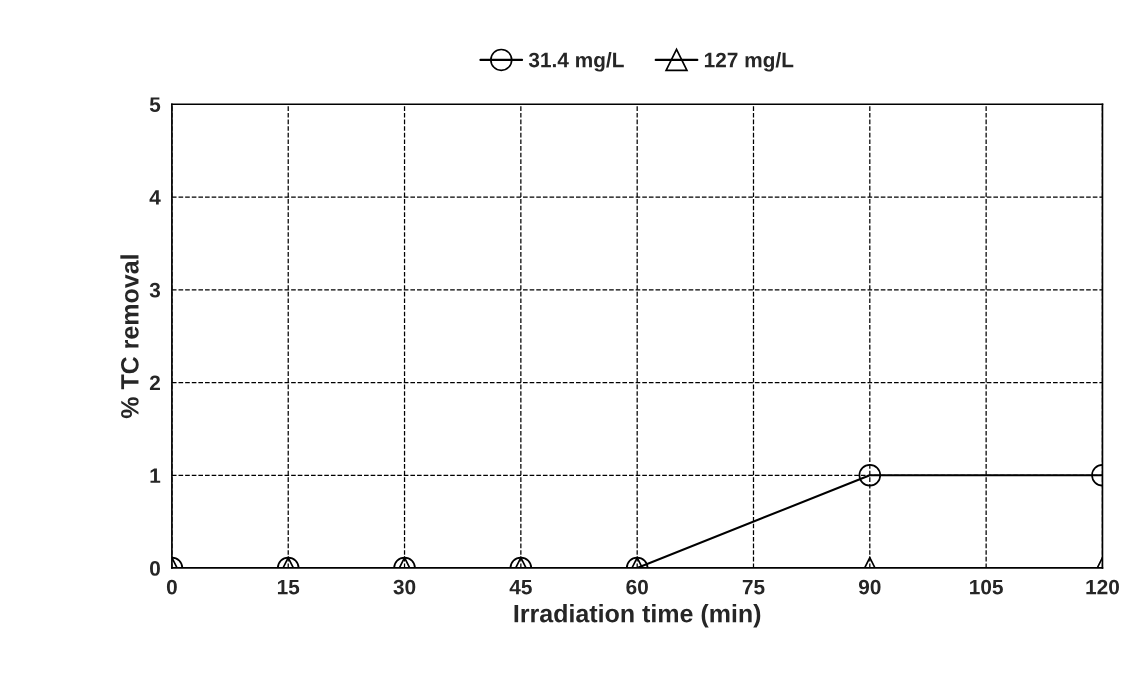  I want to click on y-tick-label: 0, so click(155, 568).